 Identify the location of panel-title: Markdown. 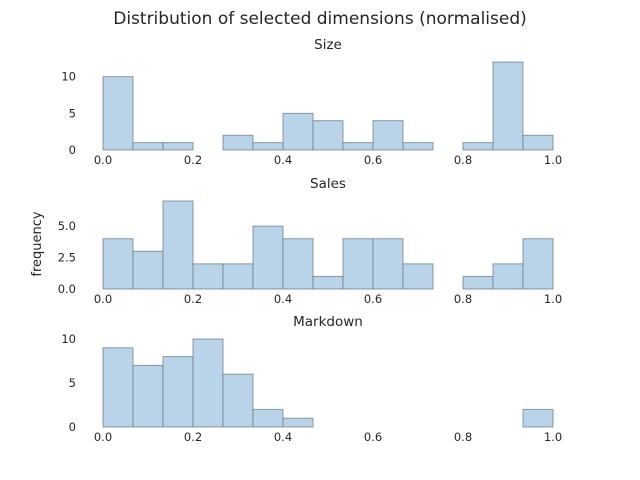
(328, 322).